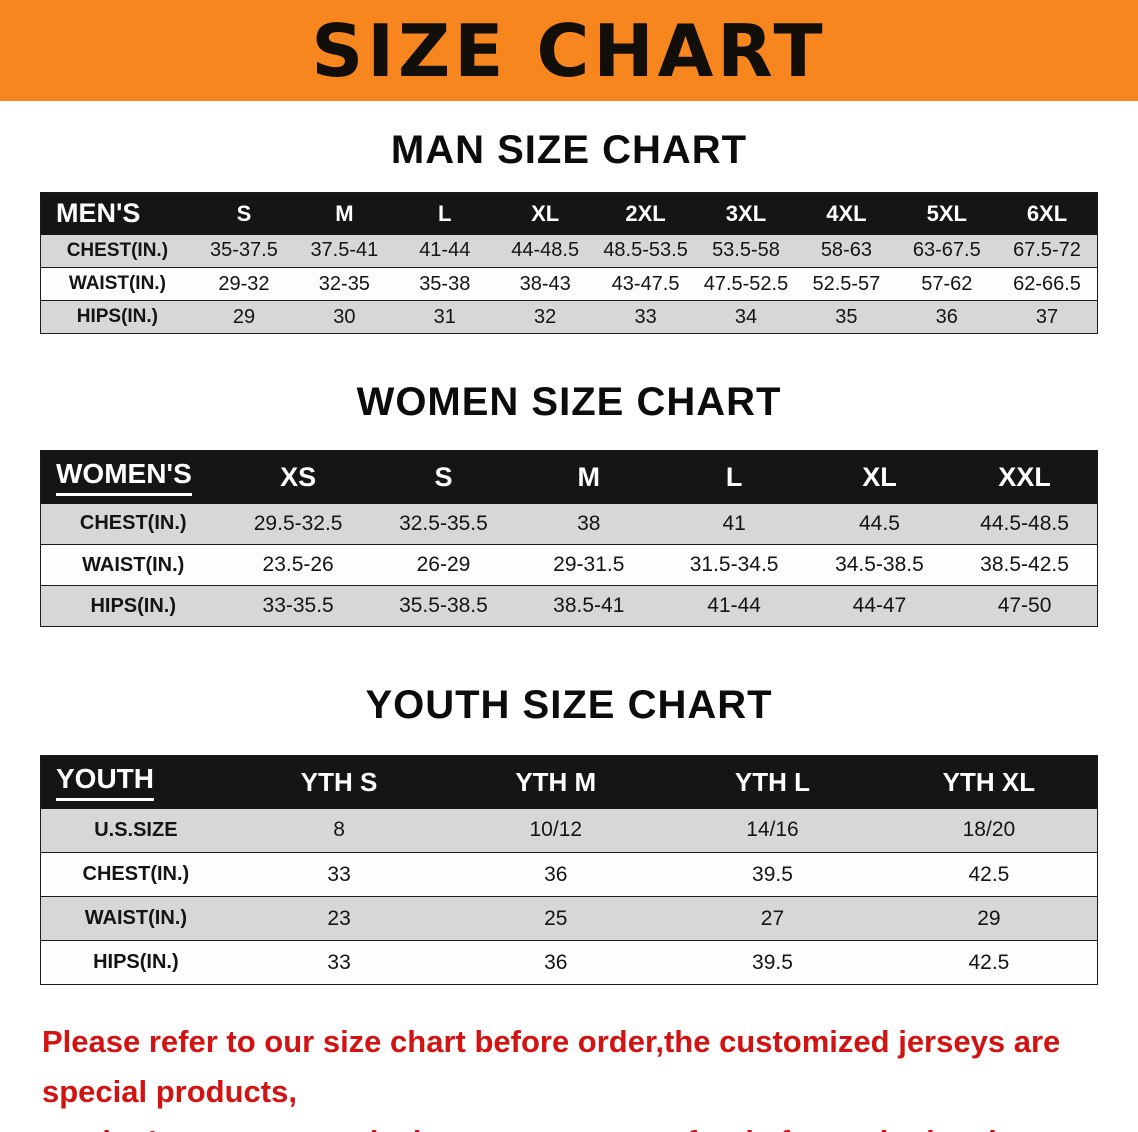 The height and width of the screenshot is (1132, 1138). What do you see at coordinates (569, 317) in the screenshot?
I see `measurement-row: HIPS(IN.) 29 30 31 32 33 34 35 36 37` at bounding box center [569, 317].